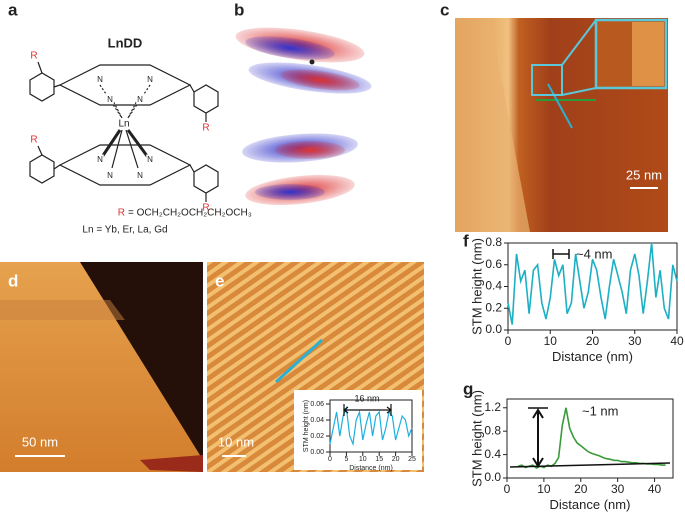 This screenshot has width=685, height=524. What do you see at coordinates (468, 388) in the screenshot?
I see `panel-label: g` at bounding box center [468, 388].